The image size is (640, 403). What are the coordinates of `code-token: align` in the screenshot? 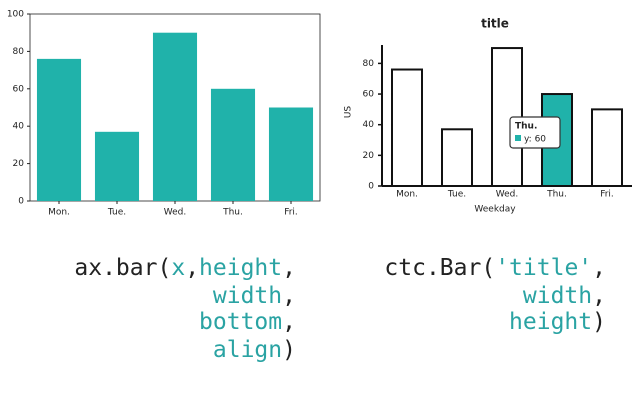 It's located at (247, 350).